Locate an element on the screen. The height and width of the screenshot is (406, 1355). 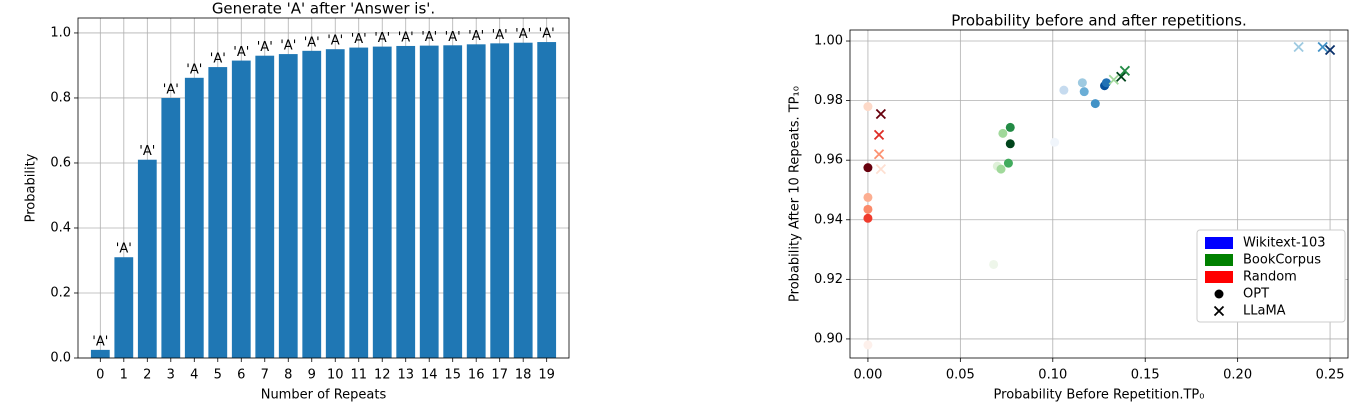
x-tick-label: 19 is located at coordinates (546, 375).